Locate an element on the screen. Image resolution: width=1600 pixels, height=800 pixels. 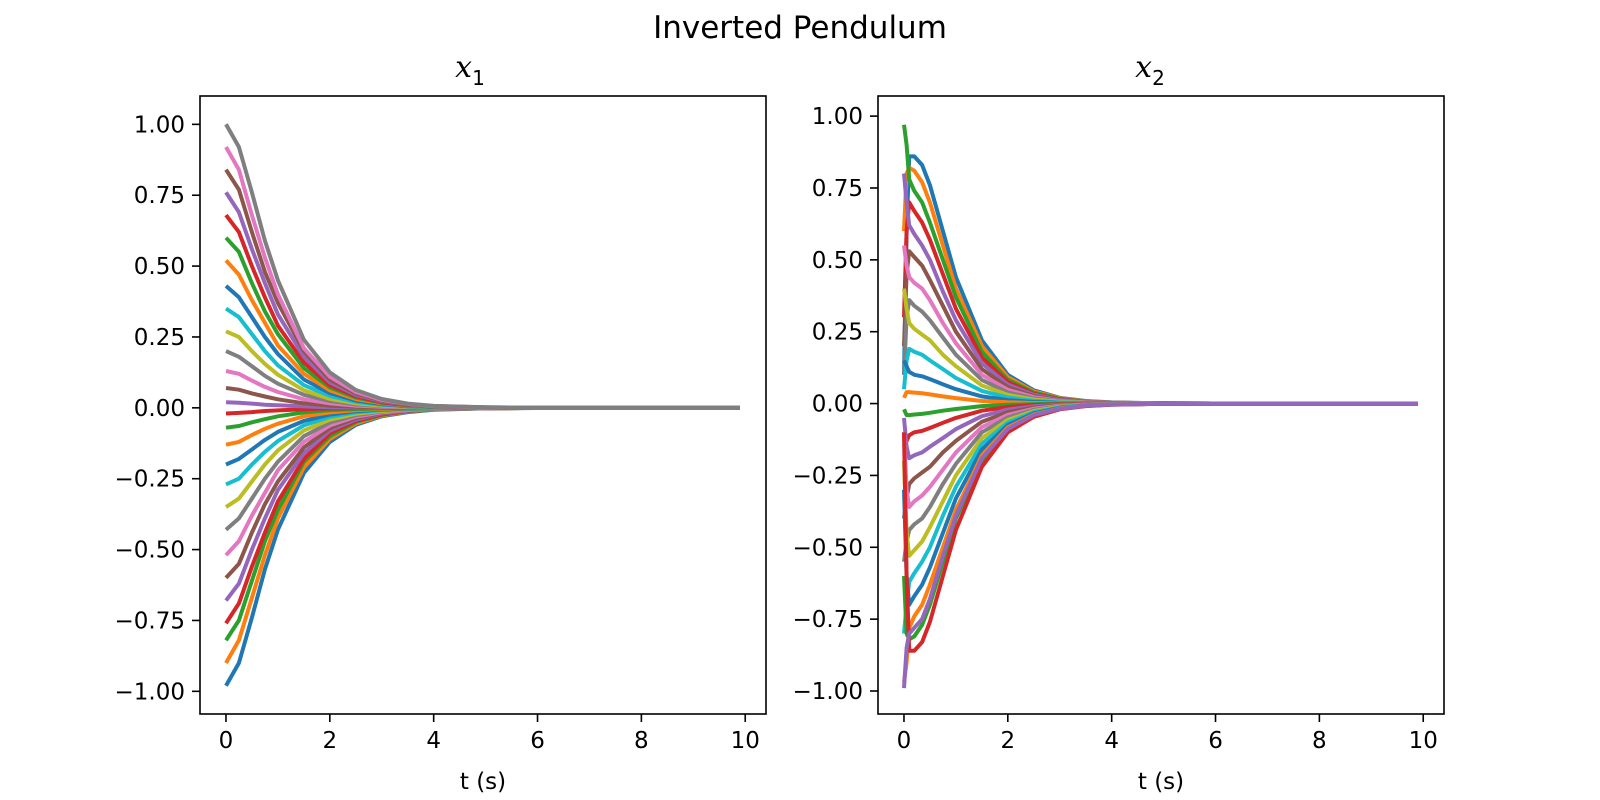
figure-title: Inverted Pendulum is located at coordinates (800, 28).